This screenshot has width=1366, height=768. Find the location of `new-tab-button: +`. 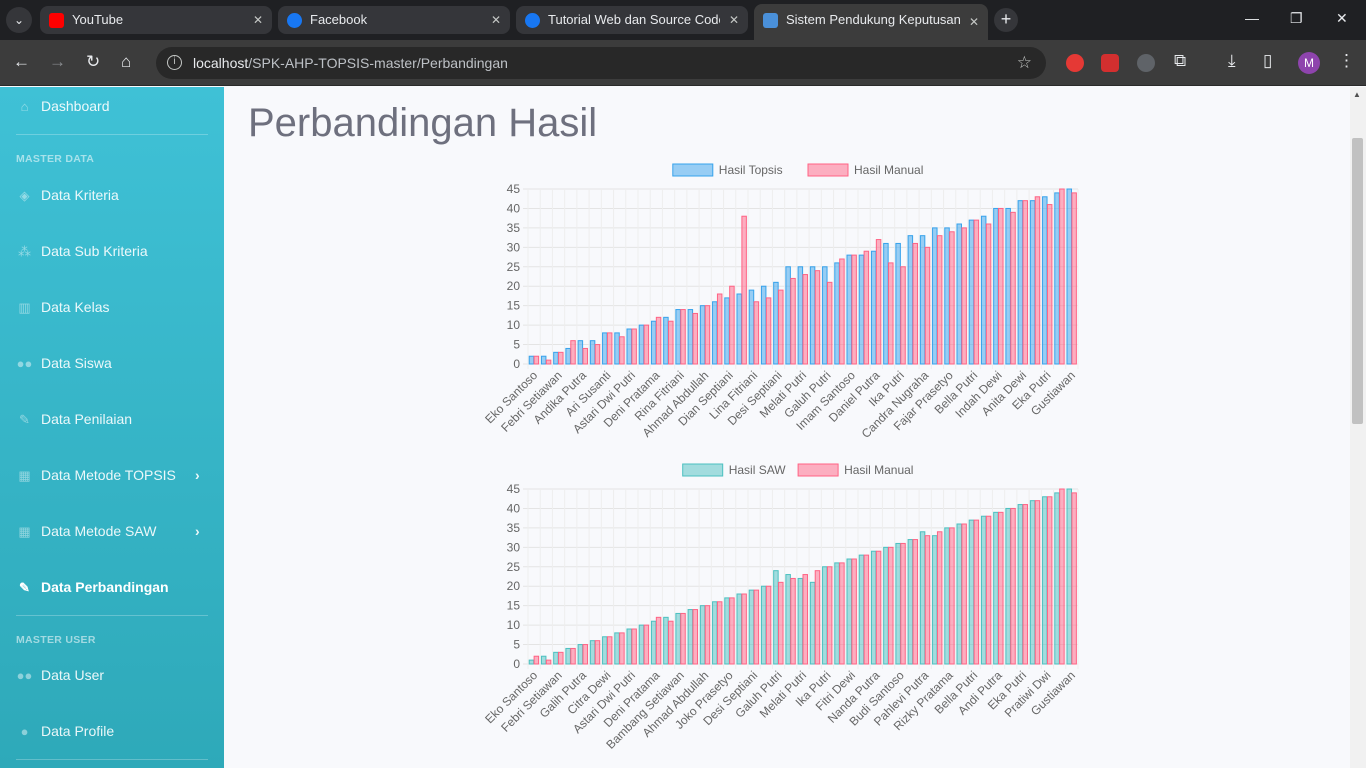

new-tab-button: + is located at coordinates (1006, 20).